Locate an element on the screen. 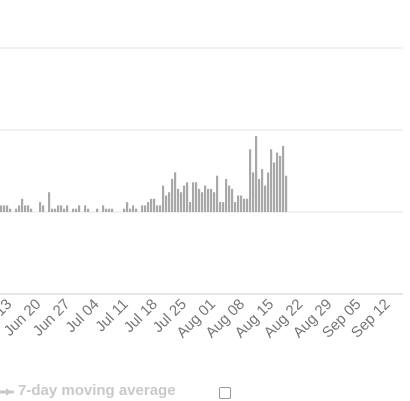  moving-average-line-icon is located at coordinates (7, 392).